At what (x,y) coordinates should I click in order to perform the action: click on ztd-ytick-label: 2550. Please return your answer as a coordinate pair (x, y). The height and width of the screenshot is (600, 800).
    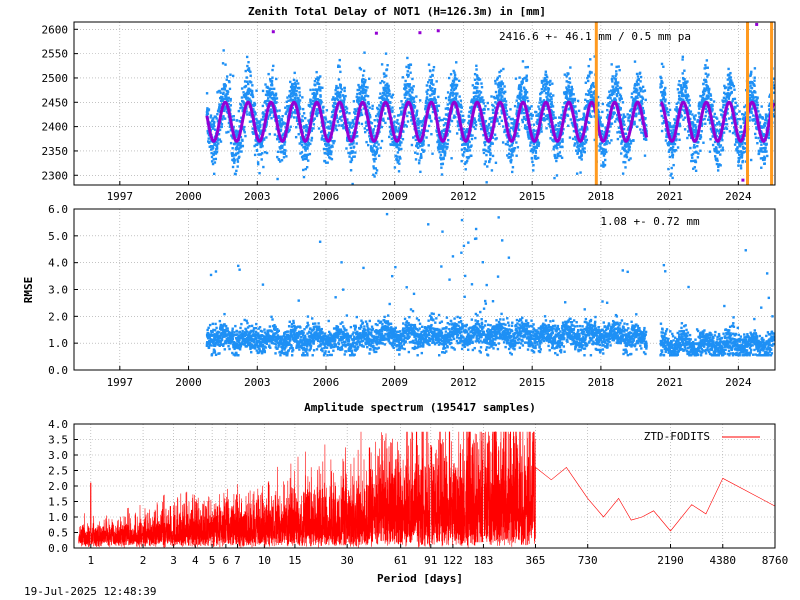
    Looking at the image, I should click on (55, 54).